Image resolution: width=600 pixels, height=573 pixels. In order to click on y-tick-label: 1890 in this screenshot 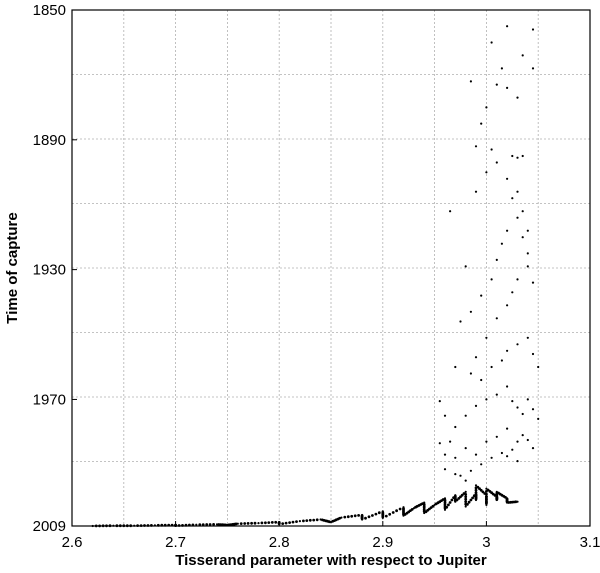, I will do `click(49, 140)`.